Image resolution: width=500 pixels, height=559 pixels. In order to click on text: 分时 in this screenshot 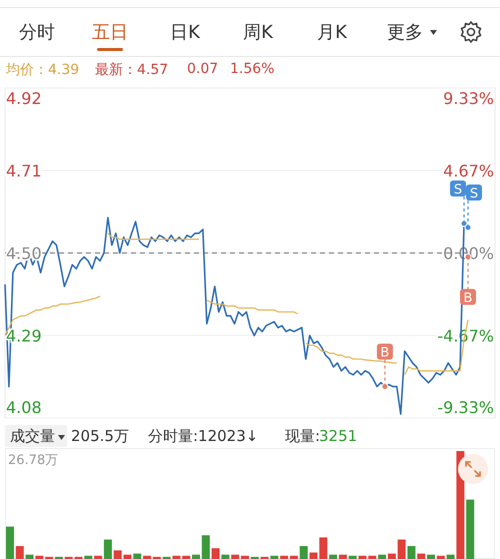, I will do `click(37, 32)`.